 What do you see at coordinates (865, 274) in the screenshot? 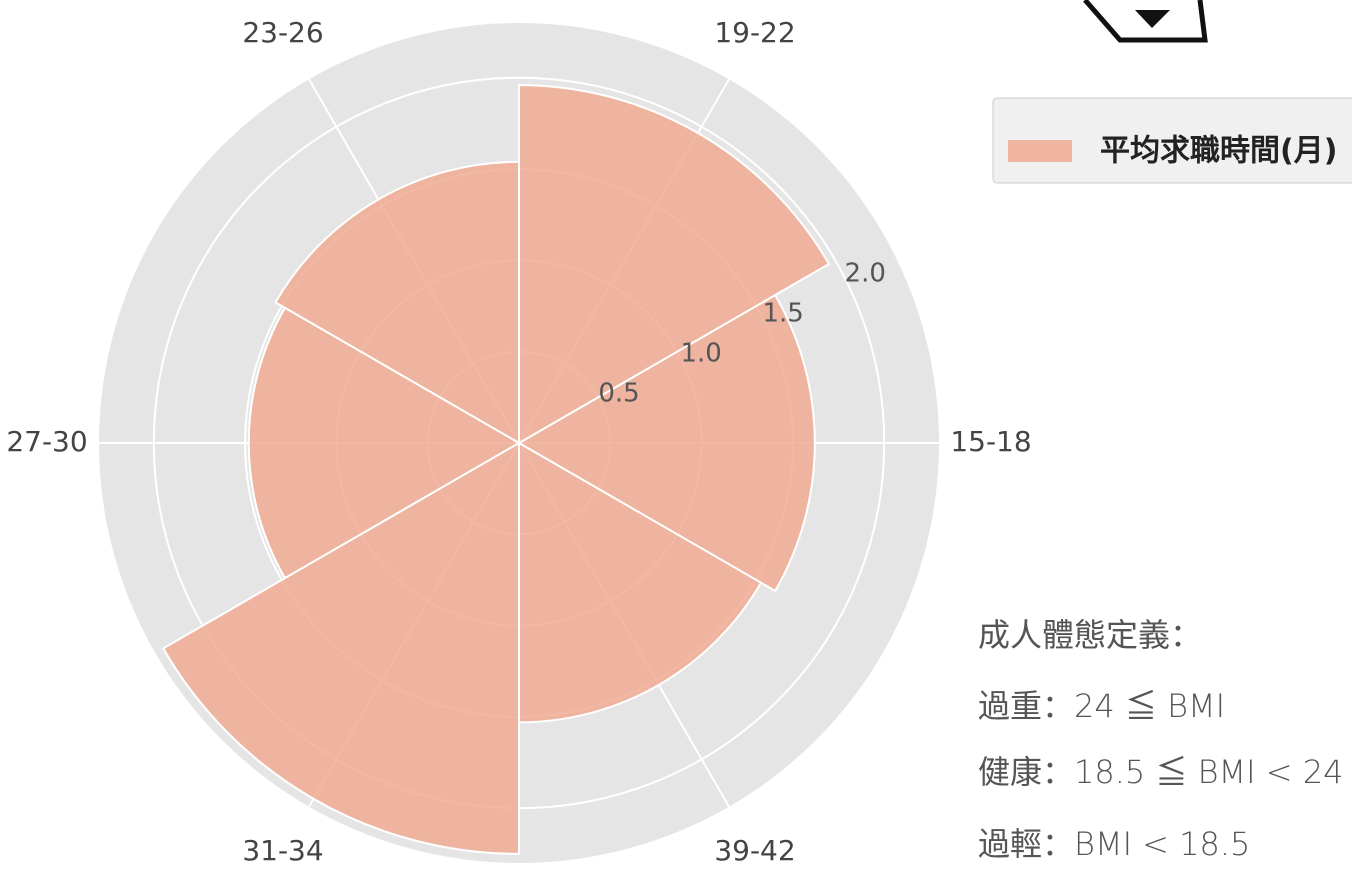
I see `y-tick-label: 2.0` at bounding box center [865, 274].